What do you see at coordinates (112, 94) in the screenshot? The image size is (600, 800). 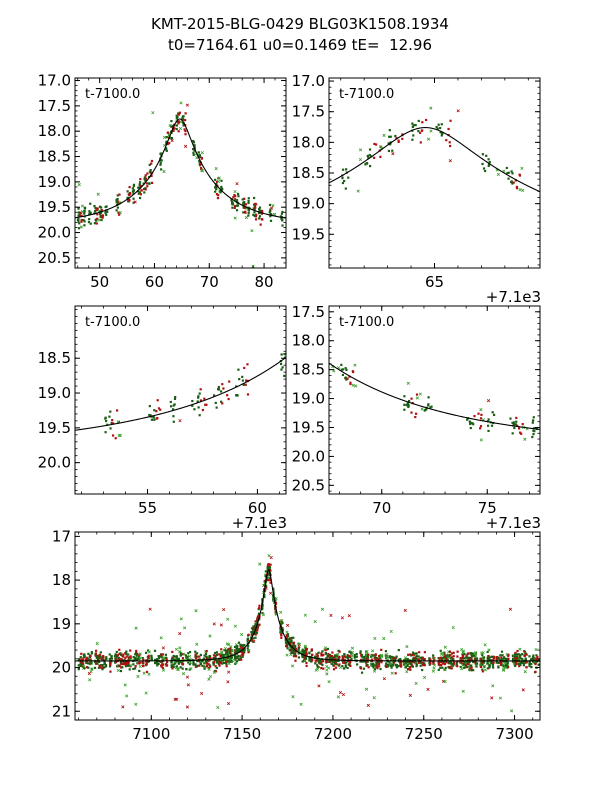 I see `panel-annotation: t-7100.0` at bounding box center [112, 94].